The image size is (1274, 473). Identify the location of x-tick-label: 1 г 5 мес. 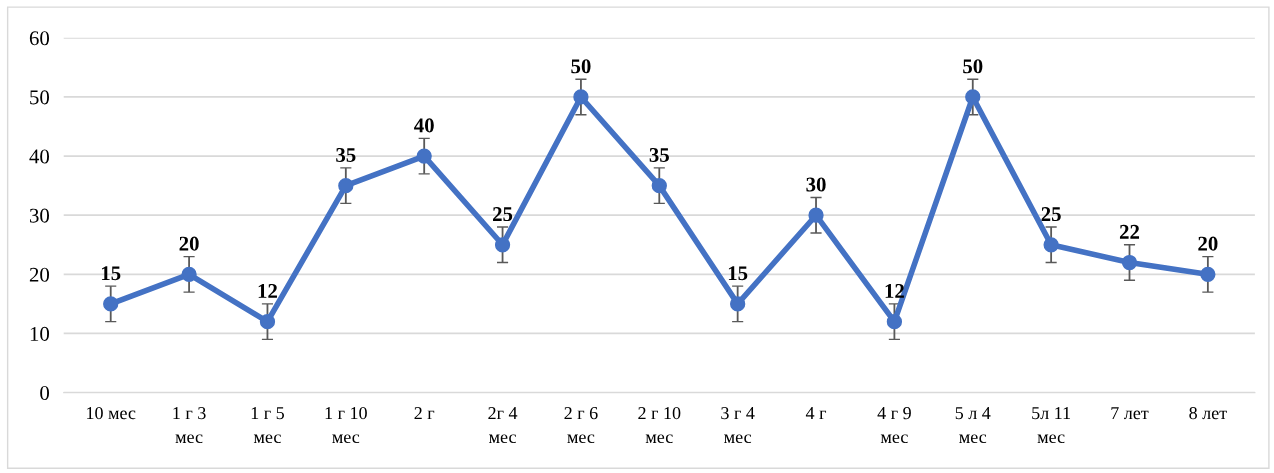
(267, 425).